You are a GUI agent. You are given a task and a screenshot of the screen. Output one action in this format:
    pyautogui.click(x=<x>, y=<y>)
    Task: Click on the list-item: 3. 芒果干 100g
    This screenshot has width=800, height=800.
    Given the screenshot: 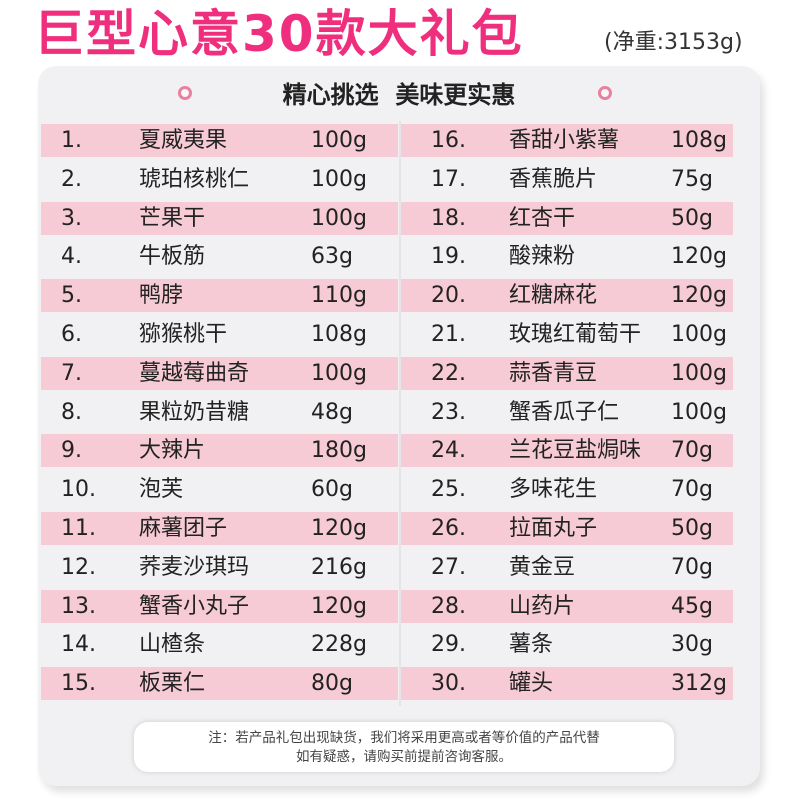 What is the action you would take?
    pyautogui.click(x=219, y=218)
    